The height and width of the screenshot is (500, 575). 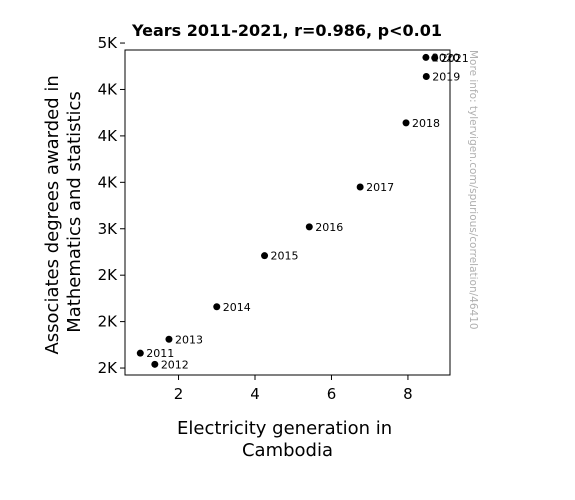 I want to click on y-tick-label-2: 2K, so click(x=108, y=275).